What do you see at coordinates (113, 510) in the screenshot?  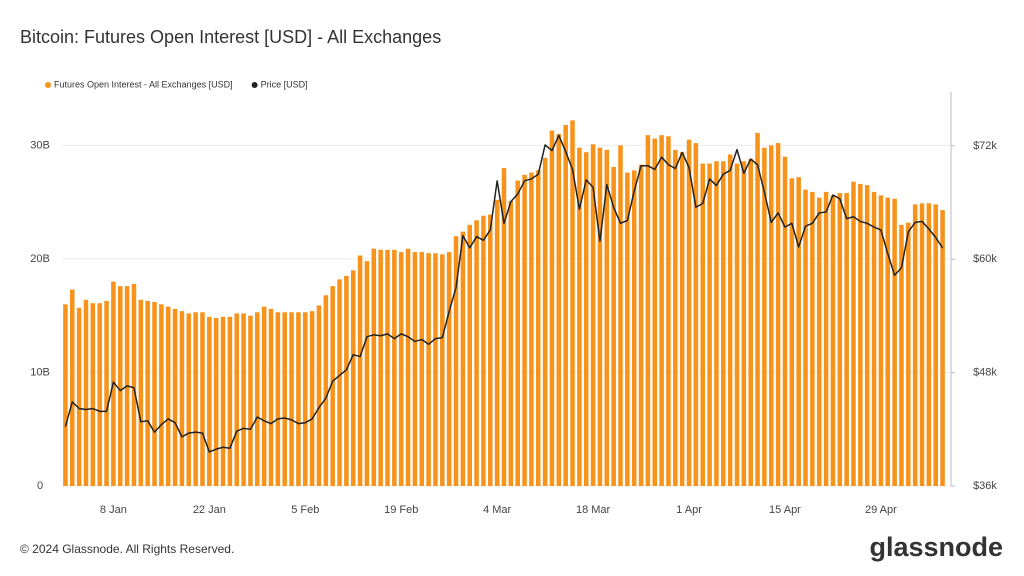 I see `x-tick-label: 8 Jan` at bounding box center [113, 510].